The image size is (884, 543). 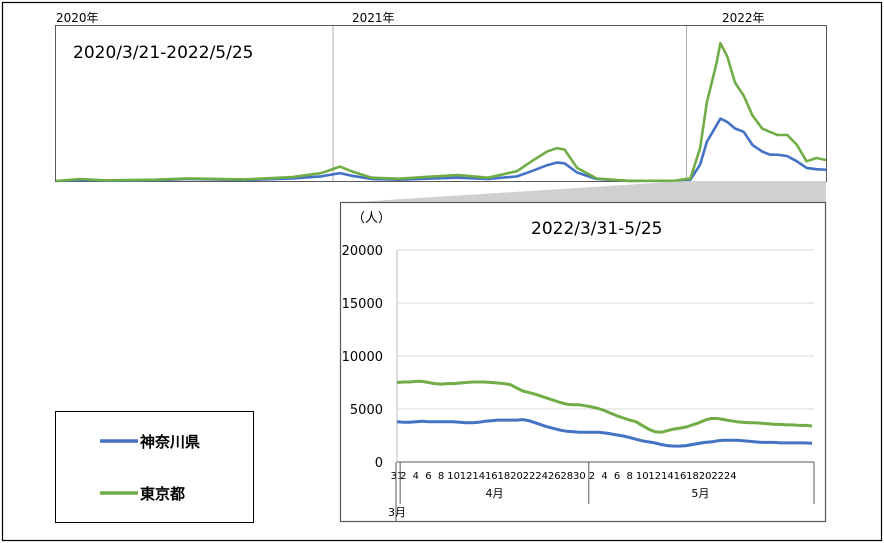 I want to click on month-label: 3月, so click(x=397, y=512).